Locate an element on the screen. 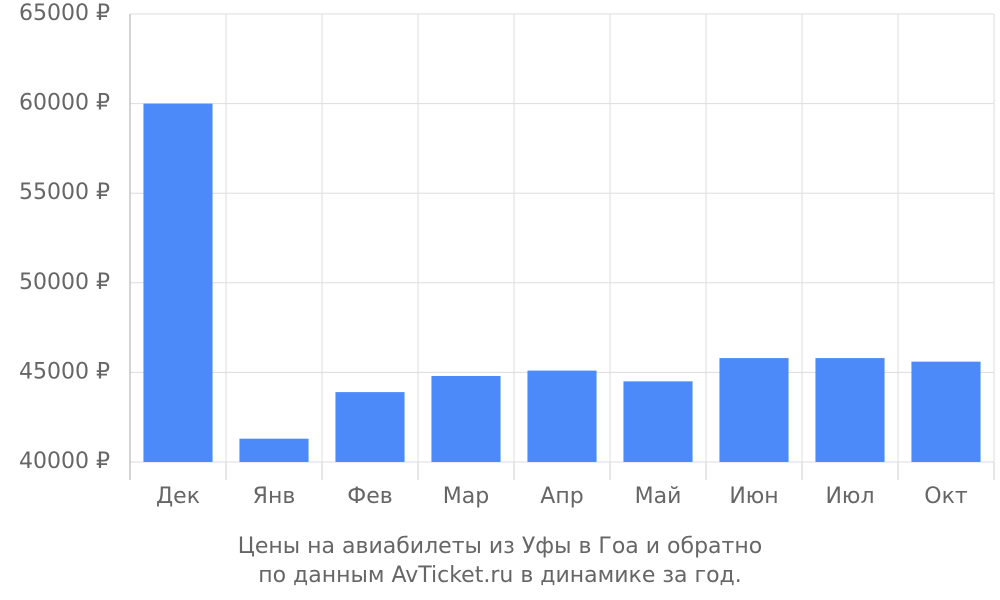  y-tick-label: 40000 ₽ is located at coordinates (64, 461).